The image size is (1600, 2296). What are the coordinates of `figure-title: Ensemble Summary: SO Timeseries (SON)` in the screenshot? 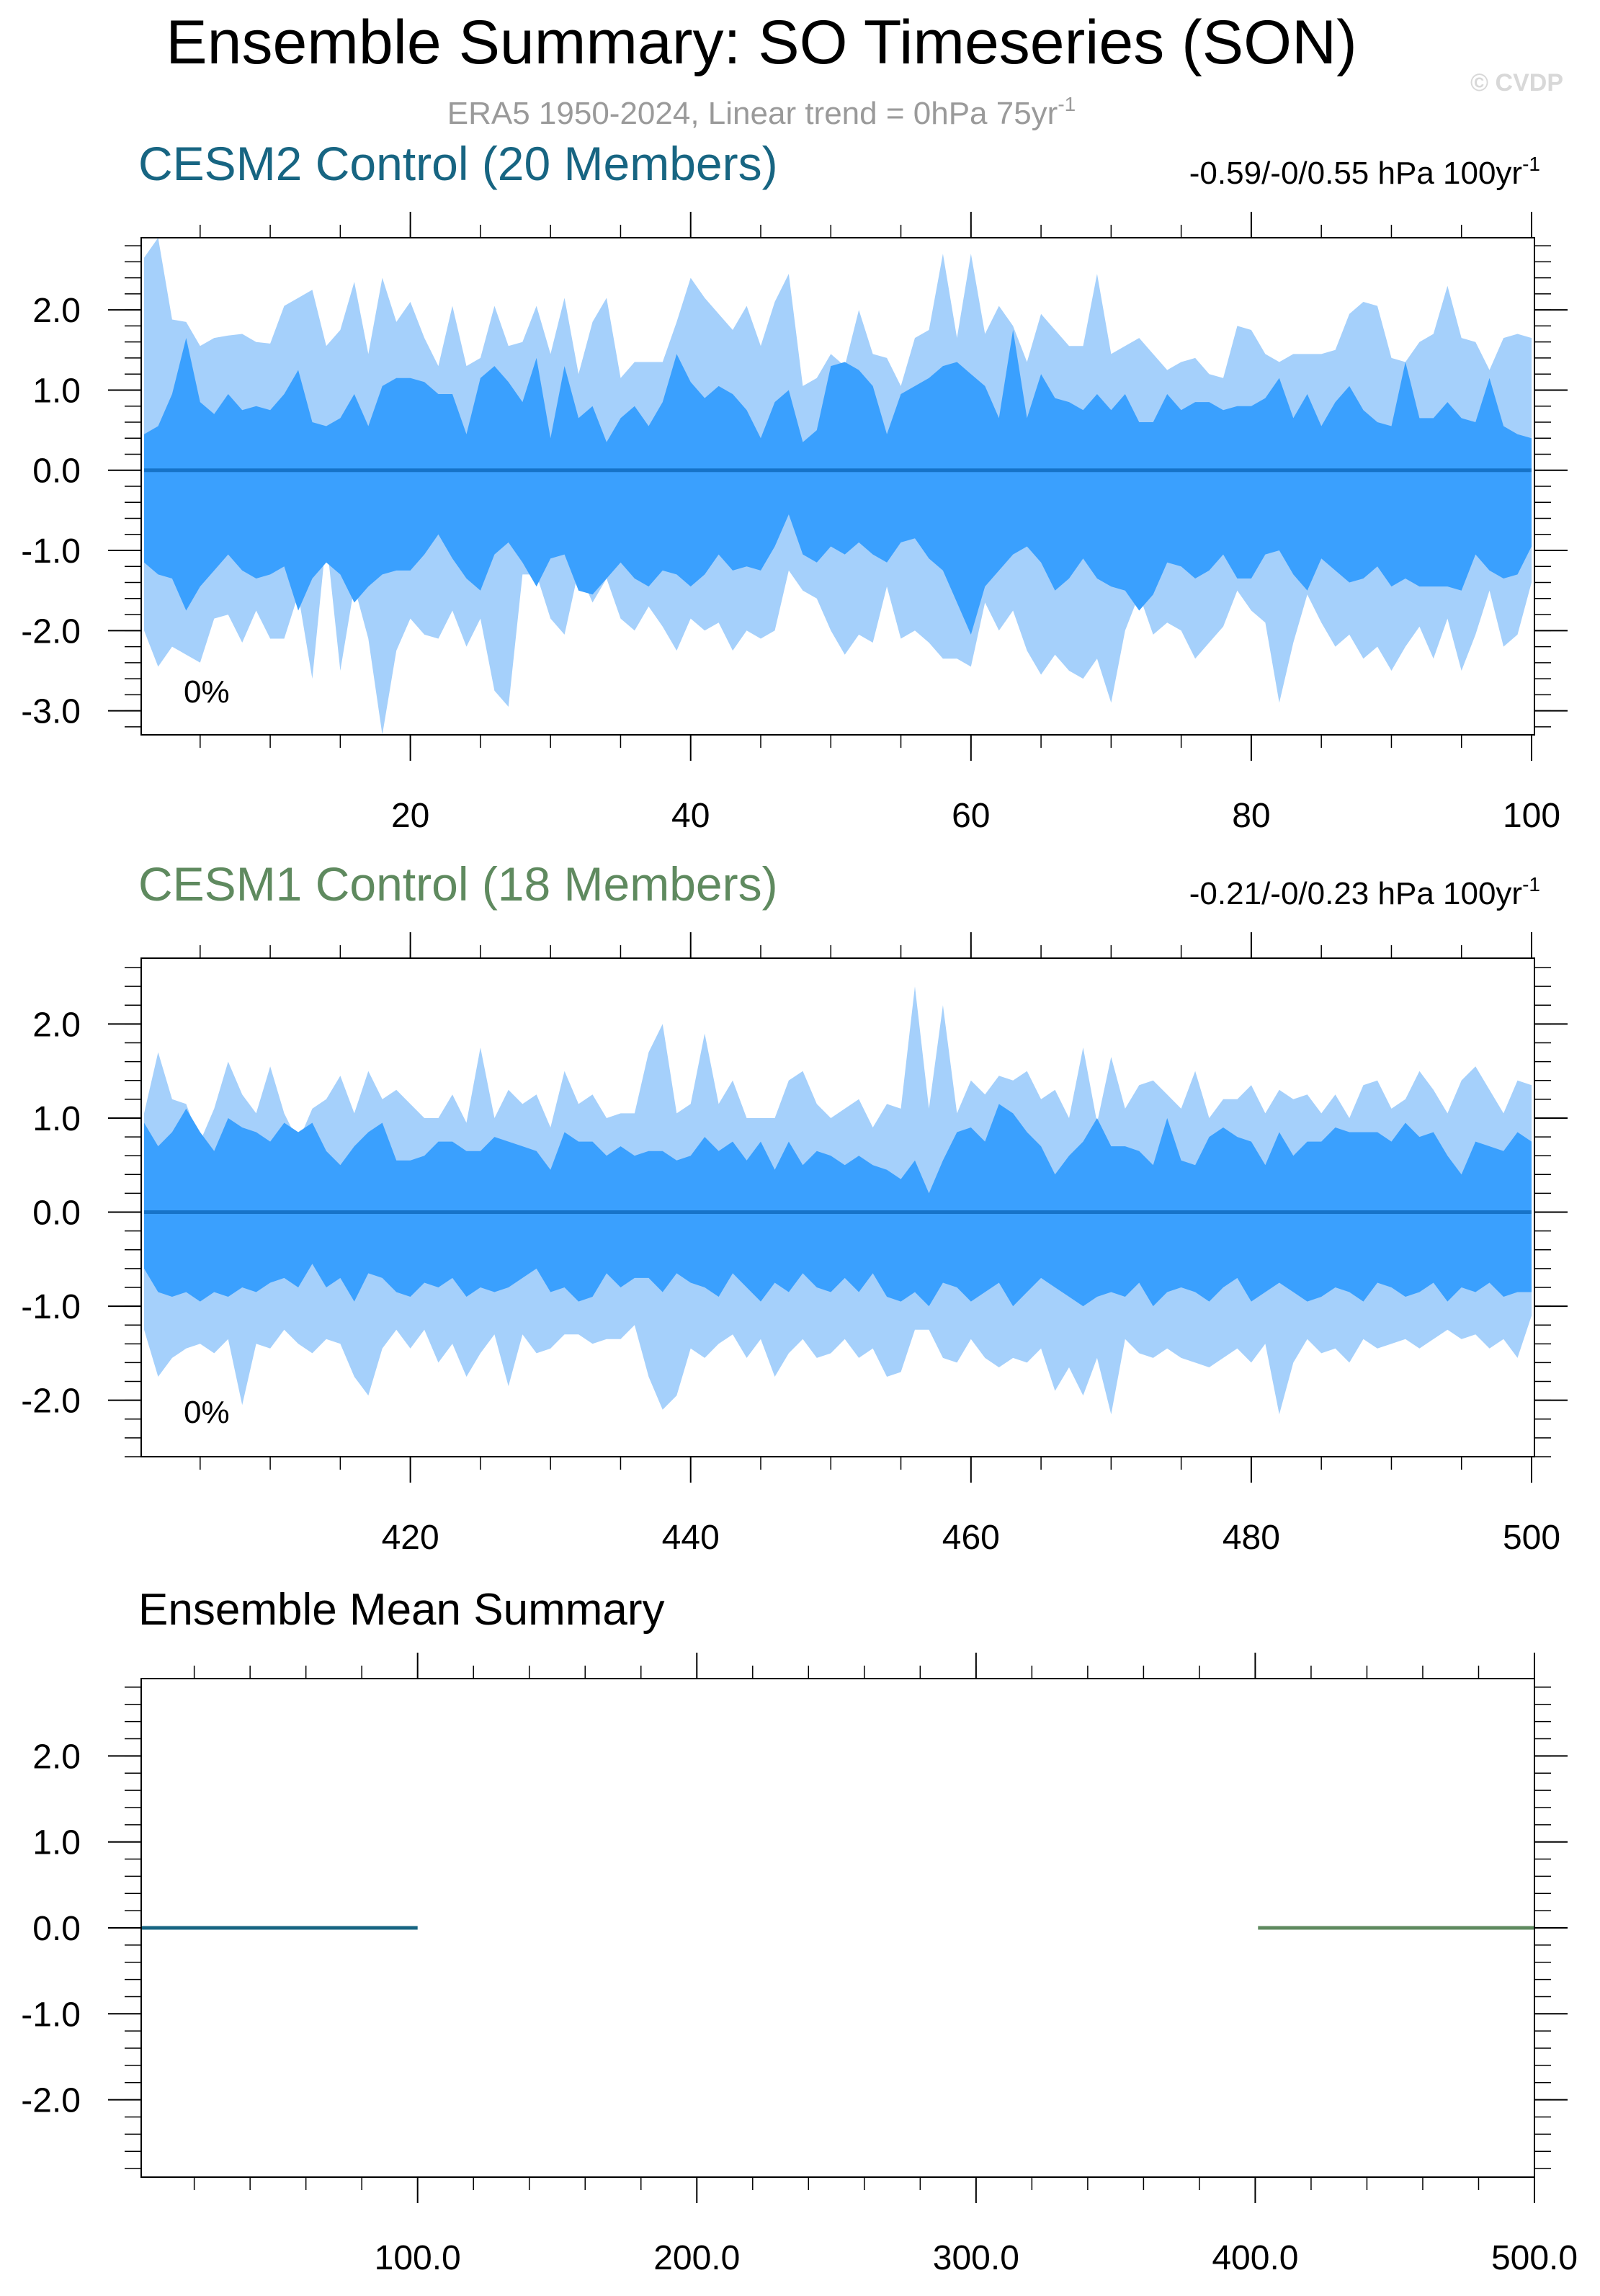 It's located at (762, 42).